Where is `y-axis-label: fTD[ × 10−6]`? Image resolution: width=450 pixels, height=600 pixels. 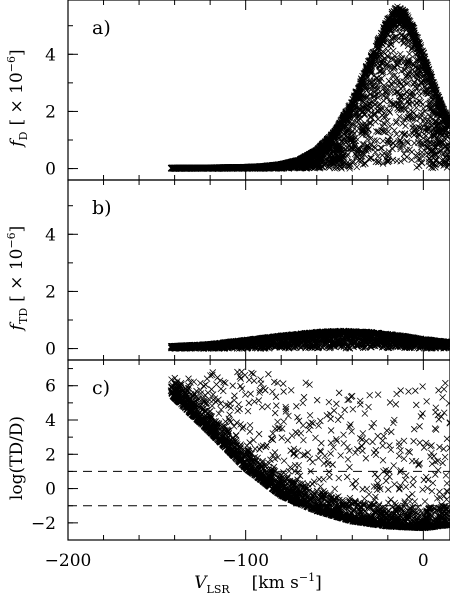
y-axis-label: fTD[ × 10−6] is located at coordinates (17, 279).